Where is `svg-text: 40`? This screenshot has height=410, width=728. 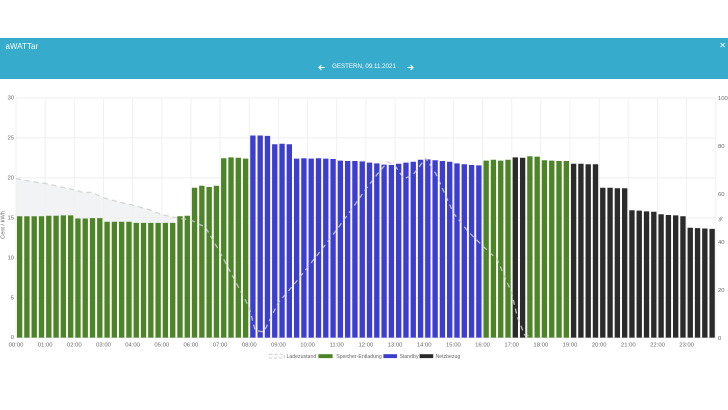 svg-text: 40 is located at coordinates (721, 243).